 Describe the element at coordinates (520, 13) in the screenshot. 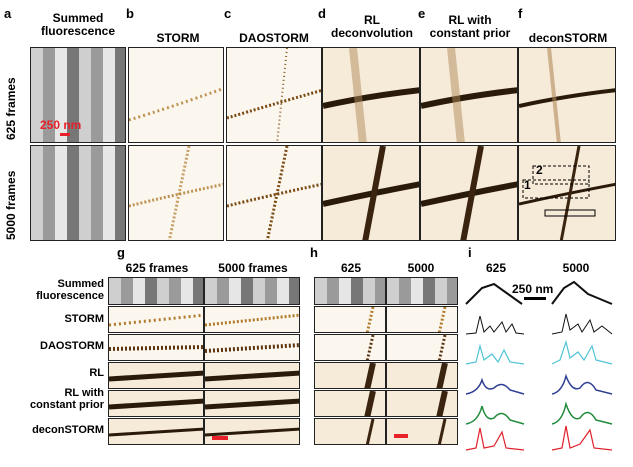

I see `panel-letter-f: f` at that location.